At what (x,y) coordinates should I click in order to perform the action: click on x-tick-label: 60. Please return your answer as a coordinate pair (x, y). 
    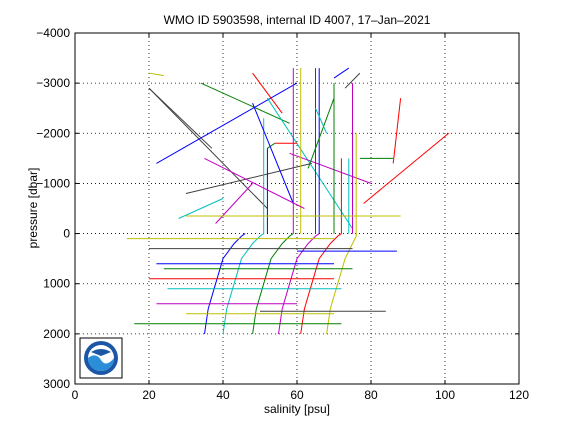
    Looking at the image, I should click on (297, 395).